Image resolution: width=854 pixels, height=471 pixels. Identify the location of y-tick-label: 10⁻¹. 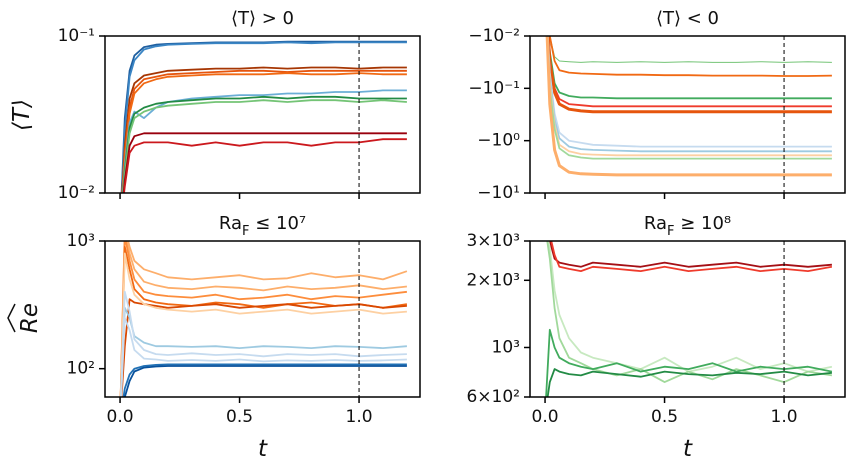
(76, 36).